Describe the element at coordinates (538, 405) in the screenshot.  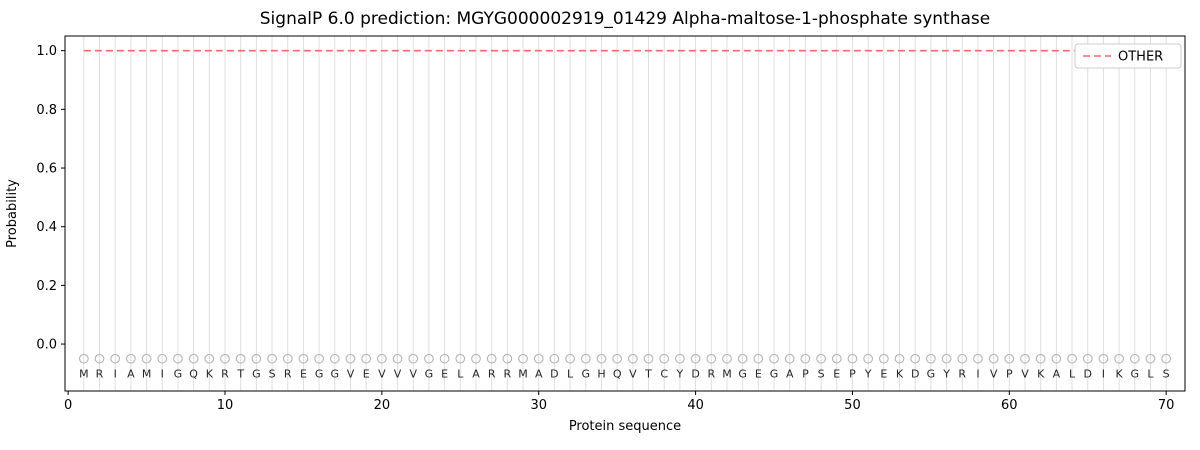
I see `x-tick-label: 30` at that location.